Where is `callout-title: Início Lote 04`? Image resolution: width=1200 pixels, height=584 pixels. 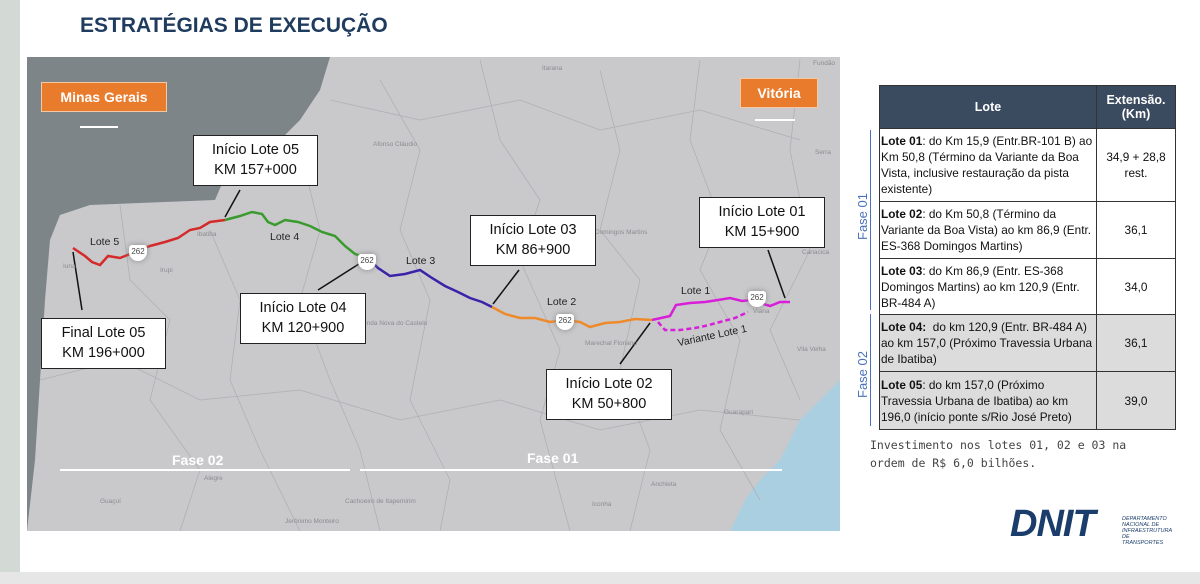 callout-title: Início Lote 04 is located at coordinates (303, 308).